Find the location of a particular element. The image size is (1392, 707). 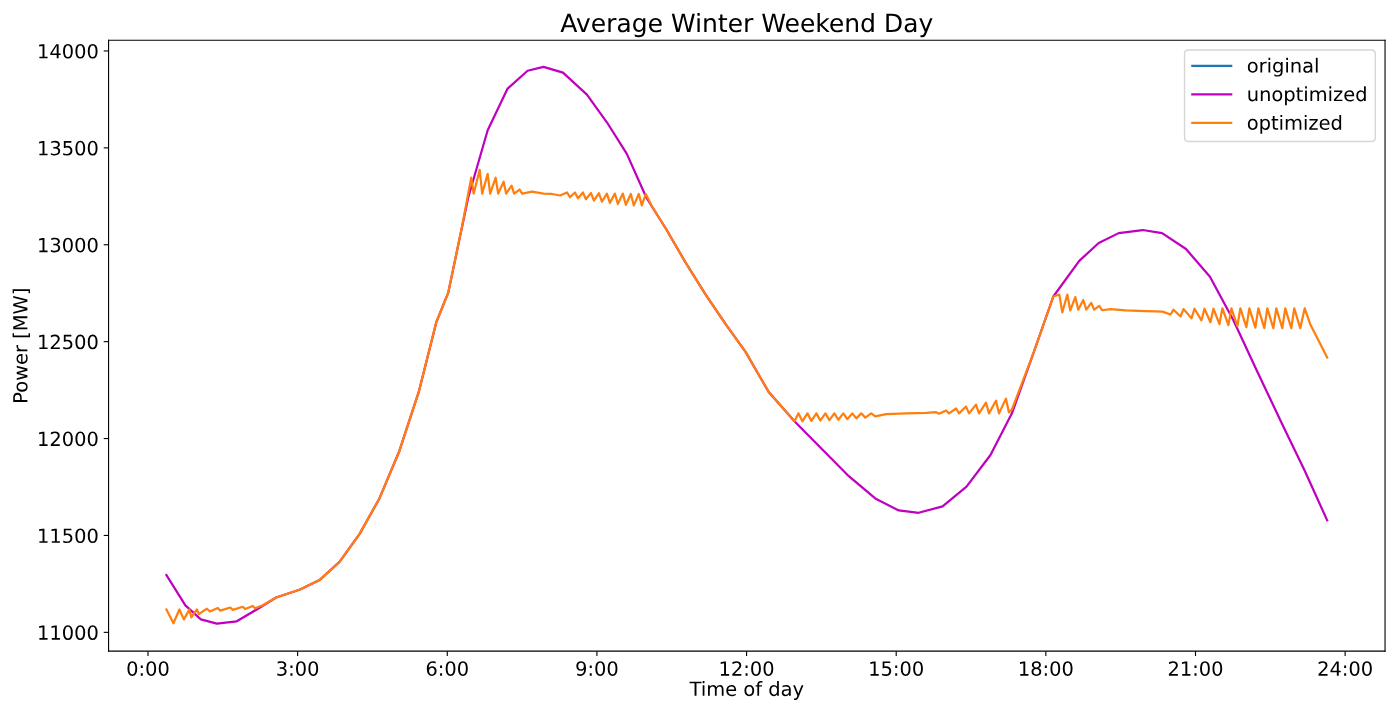

y-tick-label: 12500 is located at coordinates (68, 342).